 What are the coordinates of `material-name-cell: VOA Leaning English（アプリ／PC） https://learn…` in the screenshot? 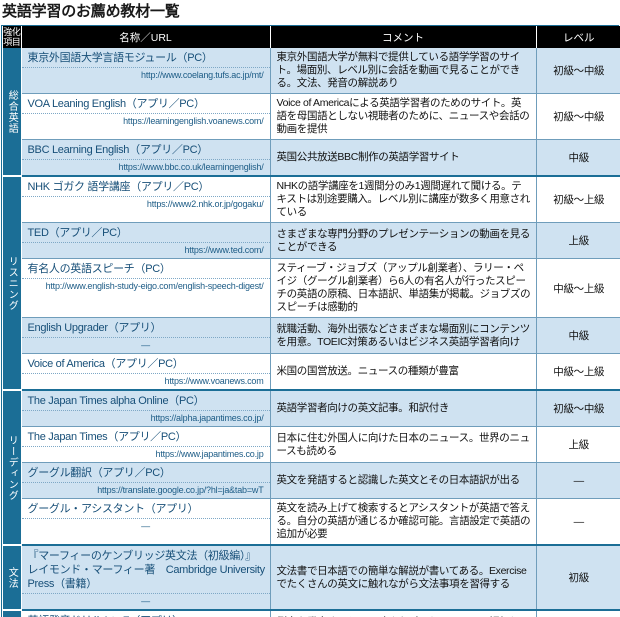 It's located at (146, 116).